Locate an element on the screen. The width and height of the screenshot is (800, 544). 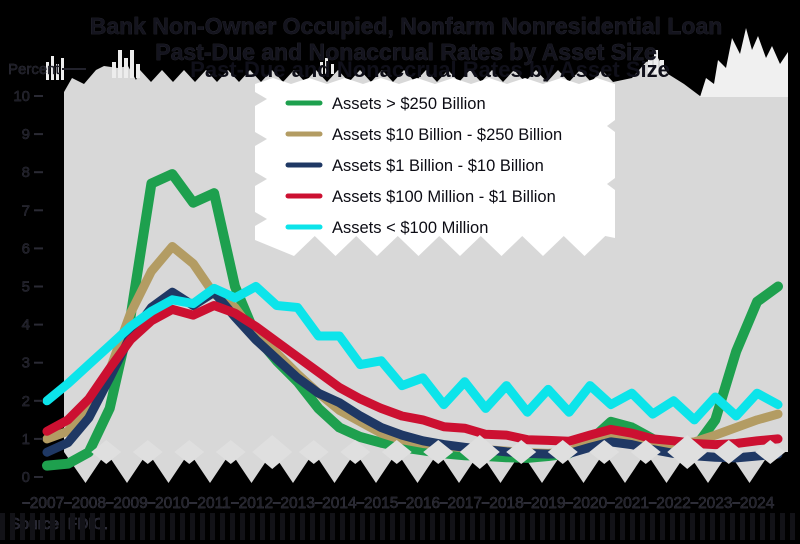
x-tick-label: 2015 is located at coordinates (381, 503).